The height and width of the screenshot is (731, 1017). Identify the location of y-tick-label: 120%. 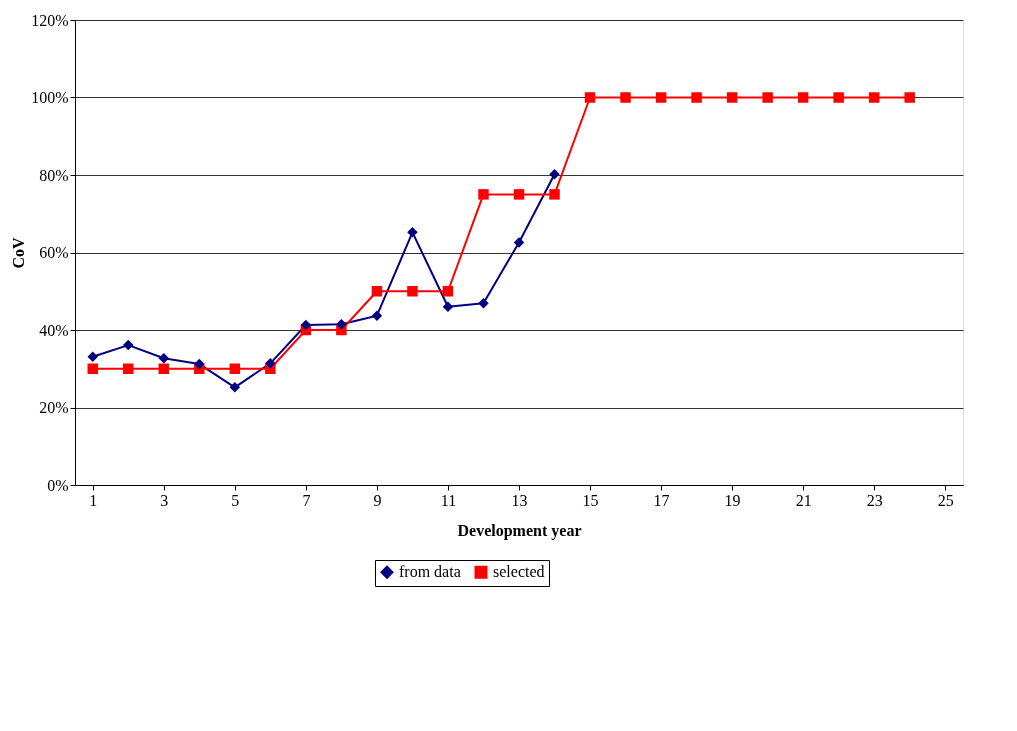
(50, 20).